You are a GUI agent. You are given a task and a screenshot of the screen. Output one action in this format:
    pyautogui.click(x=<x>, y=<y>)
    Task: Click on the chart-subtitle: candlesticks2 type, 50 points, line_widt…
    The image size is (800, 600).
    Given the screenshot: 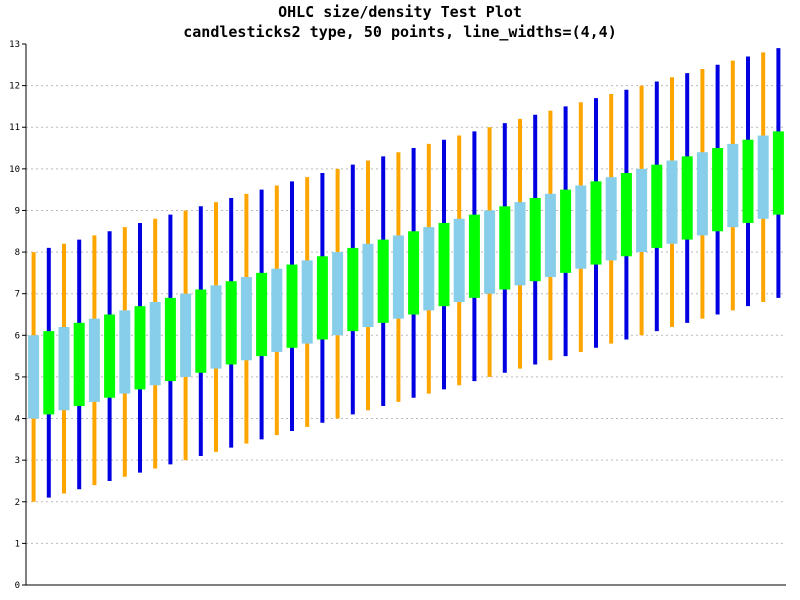 What is the action you would take?
    pyautogui.click(x=400, y=32)
    